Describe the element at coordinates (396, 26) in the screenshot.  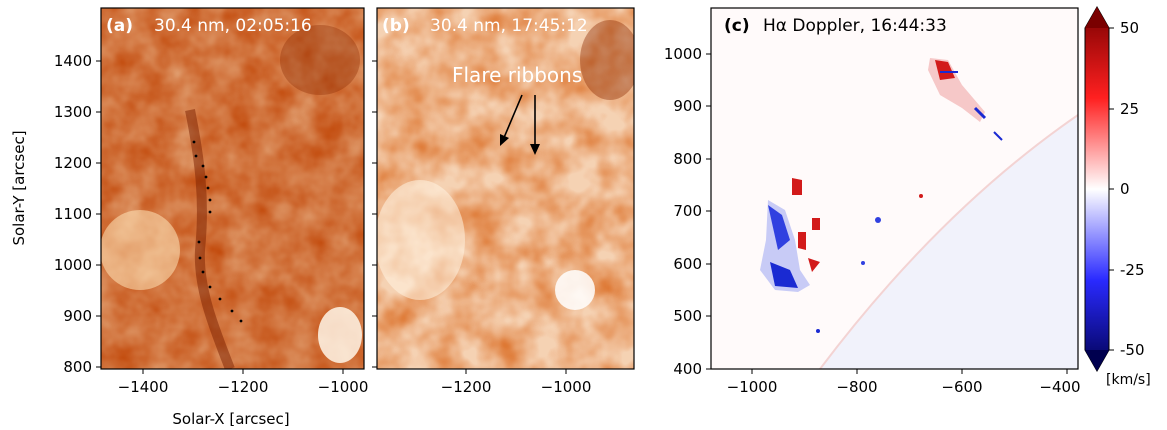
I see `panel-b-label: (b)` at that location.